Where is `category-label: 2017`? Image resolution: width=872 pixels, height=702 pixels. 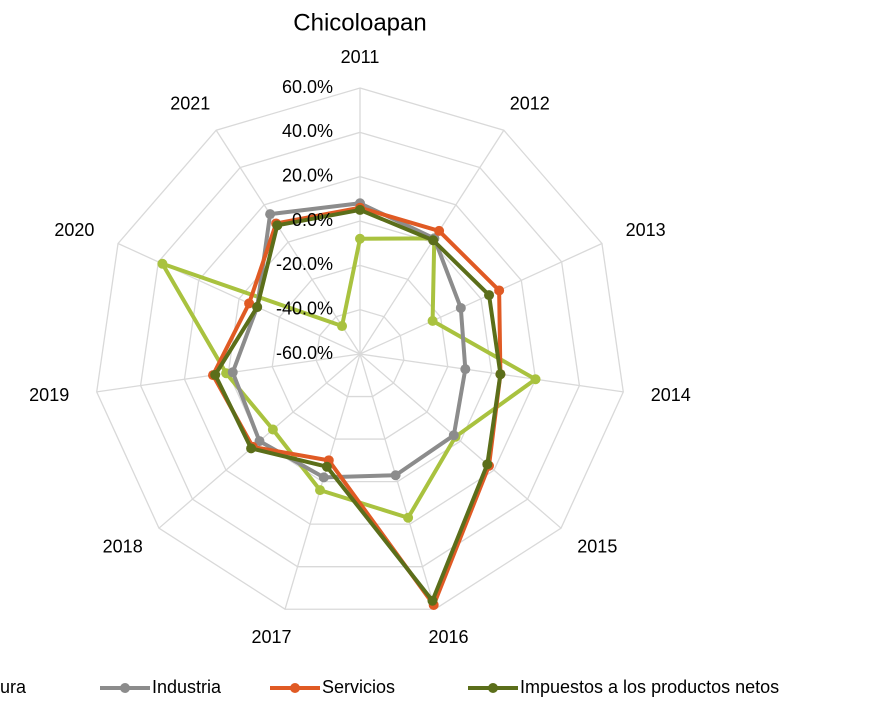
category-label: 2017 is located at coordinates (272, 637).